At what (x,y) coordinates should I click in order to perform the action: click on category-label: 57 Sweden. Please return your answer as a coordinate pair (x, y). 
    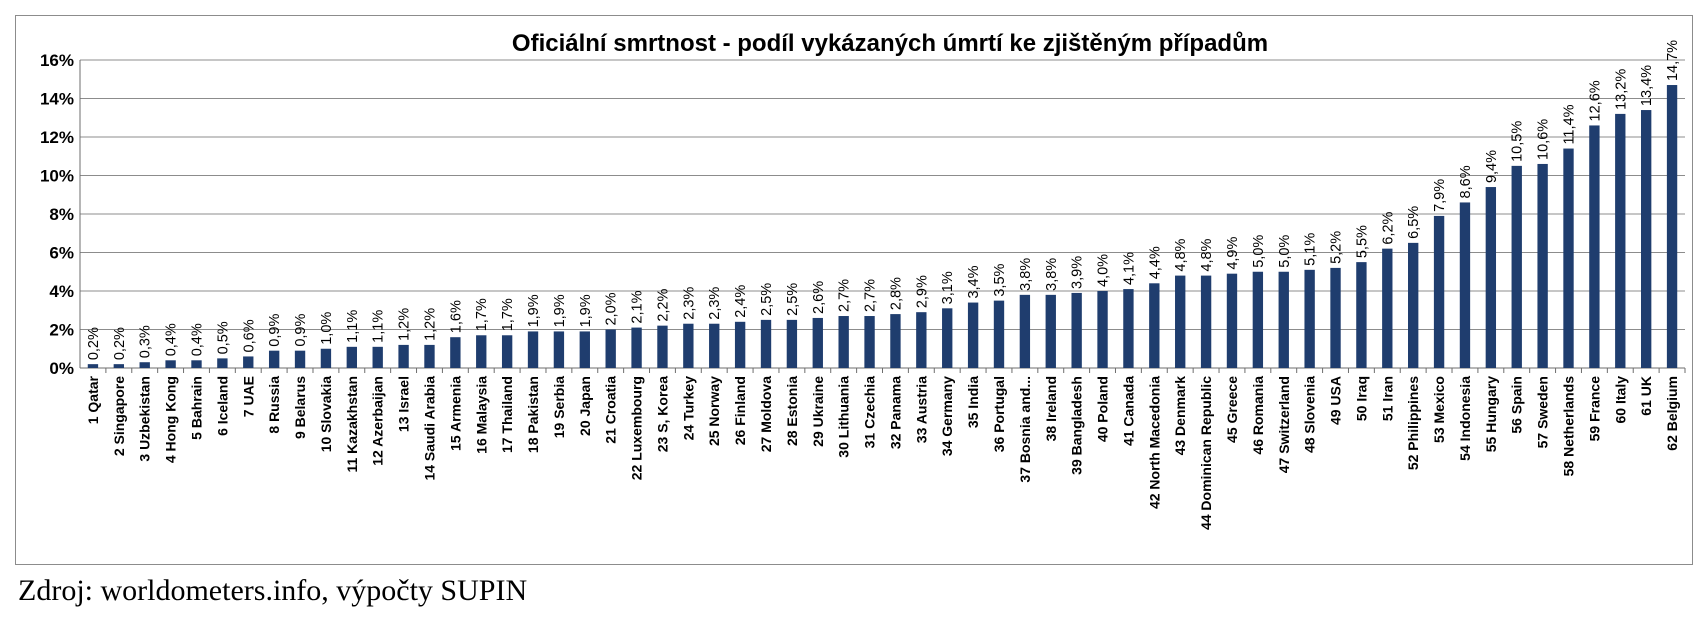
    Looking at the image, I should click on (1543, 412).